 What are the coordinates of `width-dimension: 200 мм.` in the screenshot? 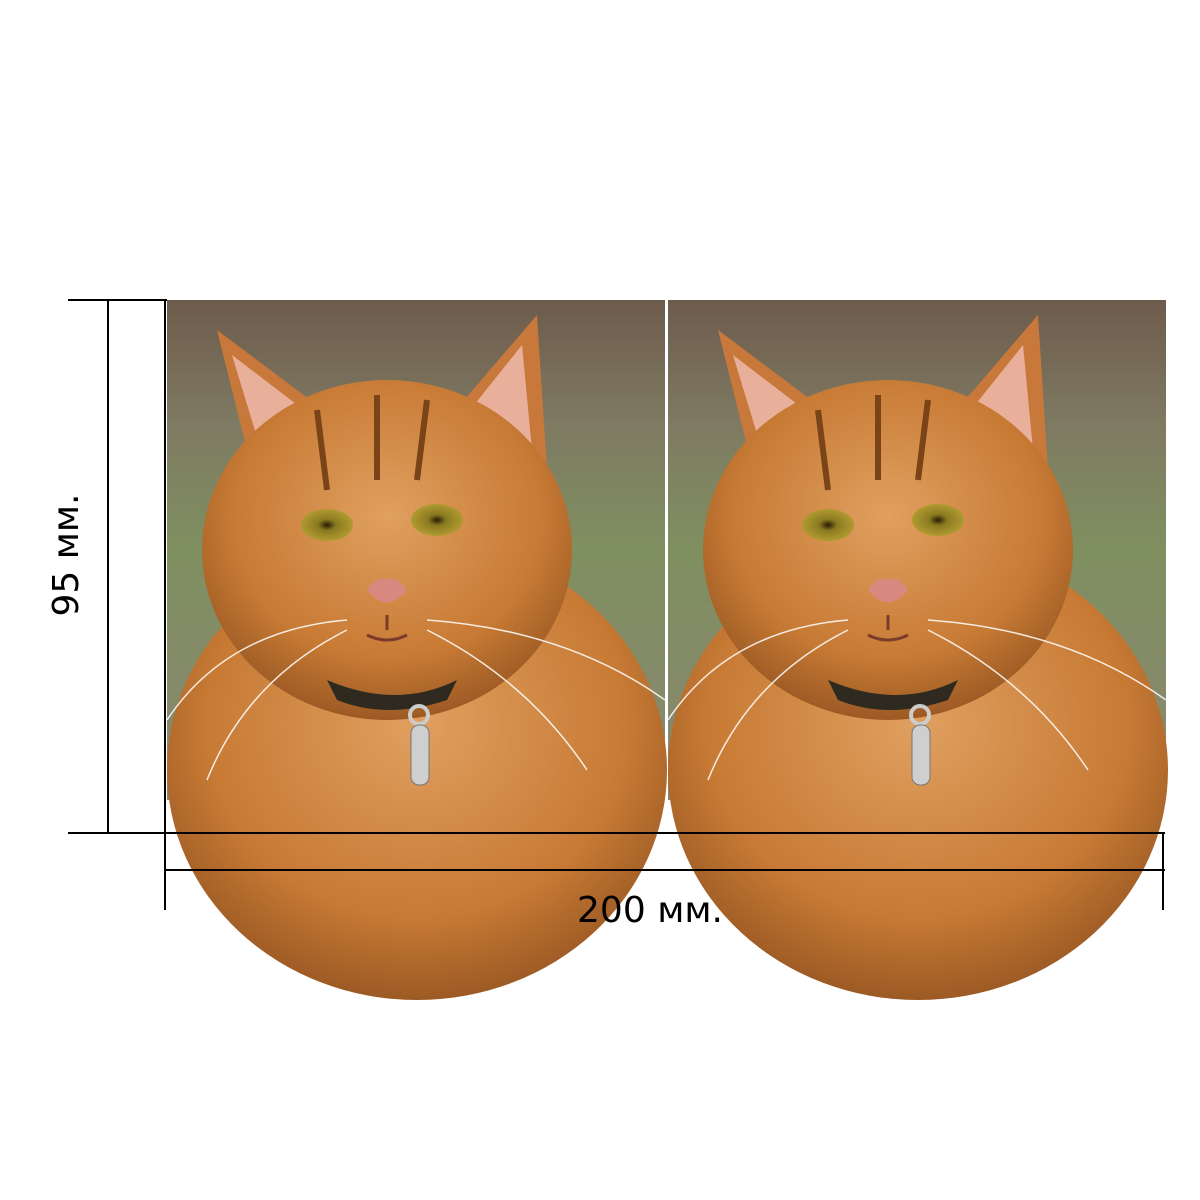 It's located at (664, 881).